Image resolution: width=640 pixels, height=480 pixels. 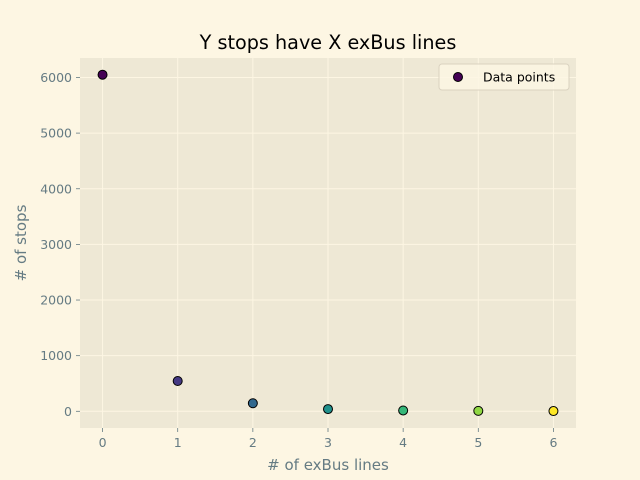 What do you see at coordinates (56, 300) in the screenshot?
I see `y-tick-label: 2000` at bounding box center [56, 300].